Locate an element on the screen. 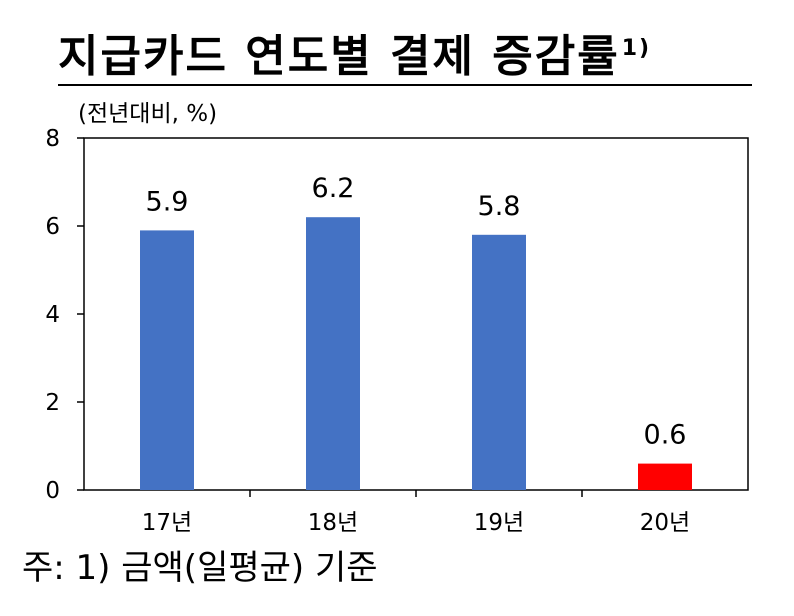 Image resolution: width=794 pixels, height=616 pixels. data-label: 5.8 is located at coordinates (499, 206).